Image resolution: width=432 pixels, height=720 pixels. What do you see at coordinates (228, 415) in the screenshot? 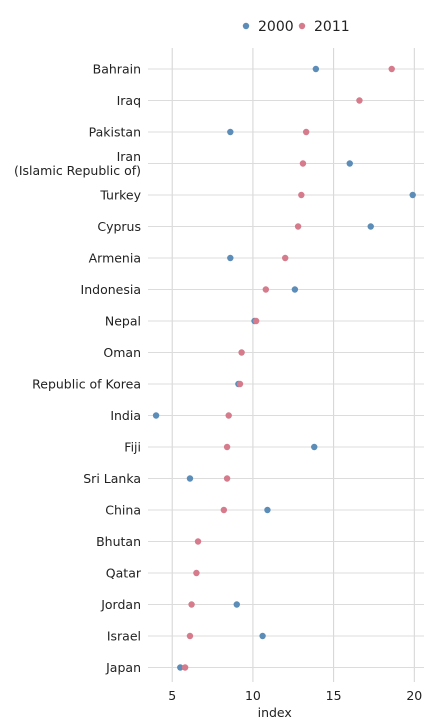
I see `point-2011-india` at bounding box center [228, 415].